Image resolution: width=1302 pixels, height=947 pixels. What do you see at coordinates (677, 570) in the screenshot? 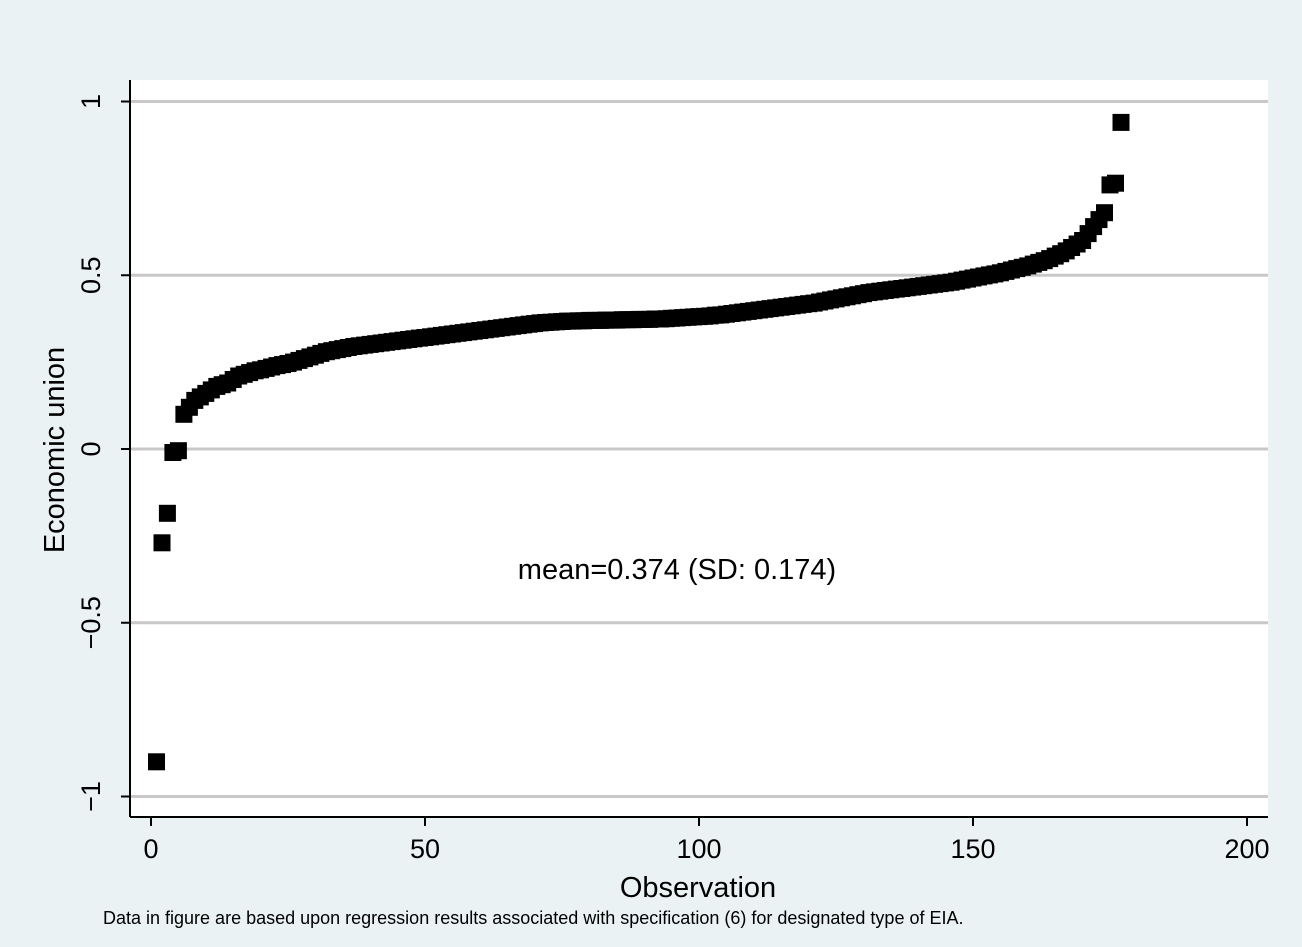
I see `mean-annotation: mean=0.374 (SD: 0.174)` at bounding box center [677, 570].